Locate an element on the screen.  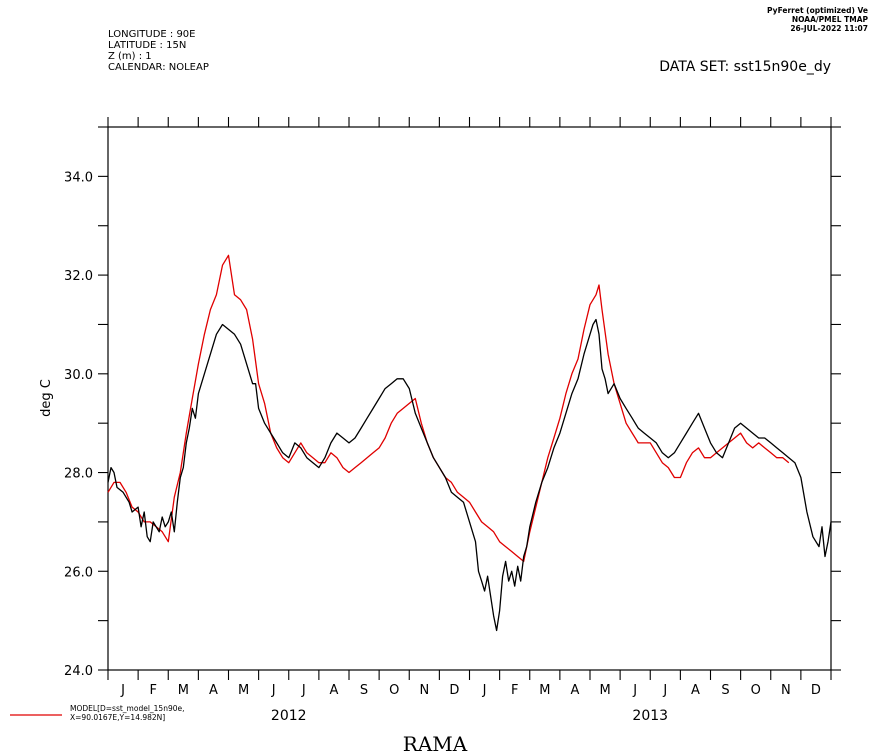
y-tick-label: 34.0 is located at coordinates (78, 177).